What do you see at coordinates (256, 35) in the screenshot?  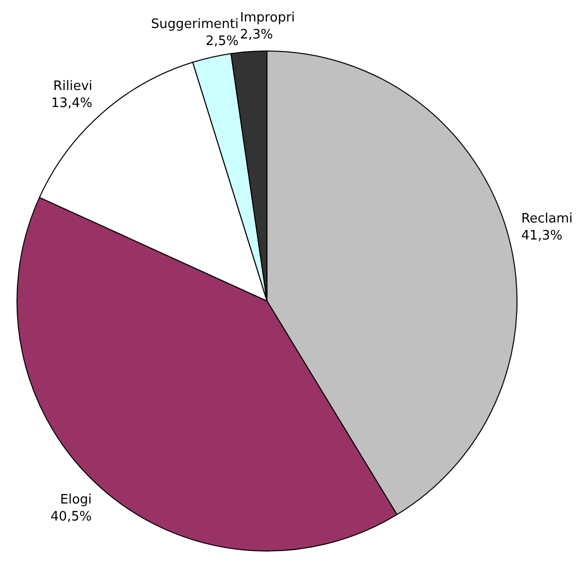 I see `data-label: 2,3%` at bounding box center [256, 35].